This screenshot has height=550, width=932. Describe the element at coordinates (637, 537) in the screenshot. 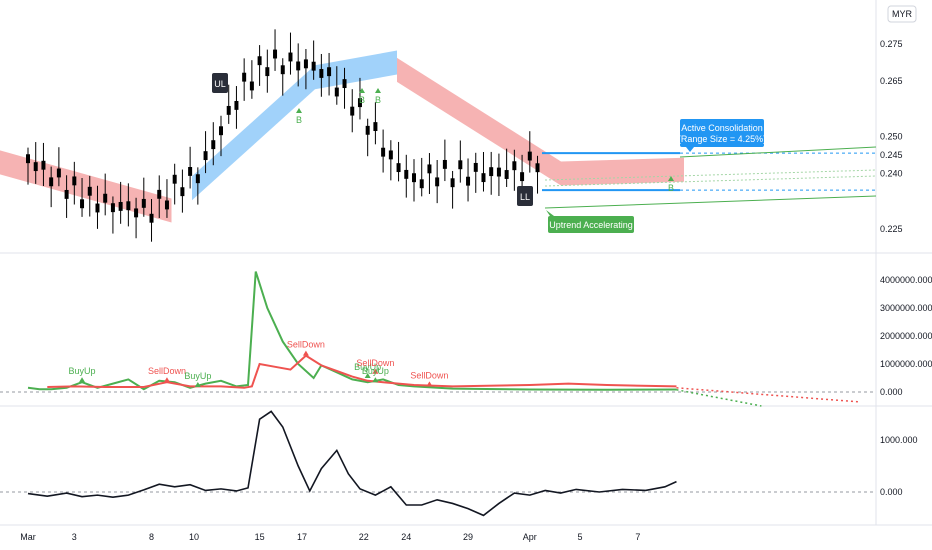

I see `x-tick-label: 7` at that location.